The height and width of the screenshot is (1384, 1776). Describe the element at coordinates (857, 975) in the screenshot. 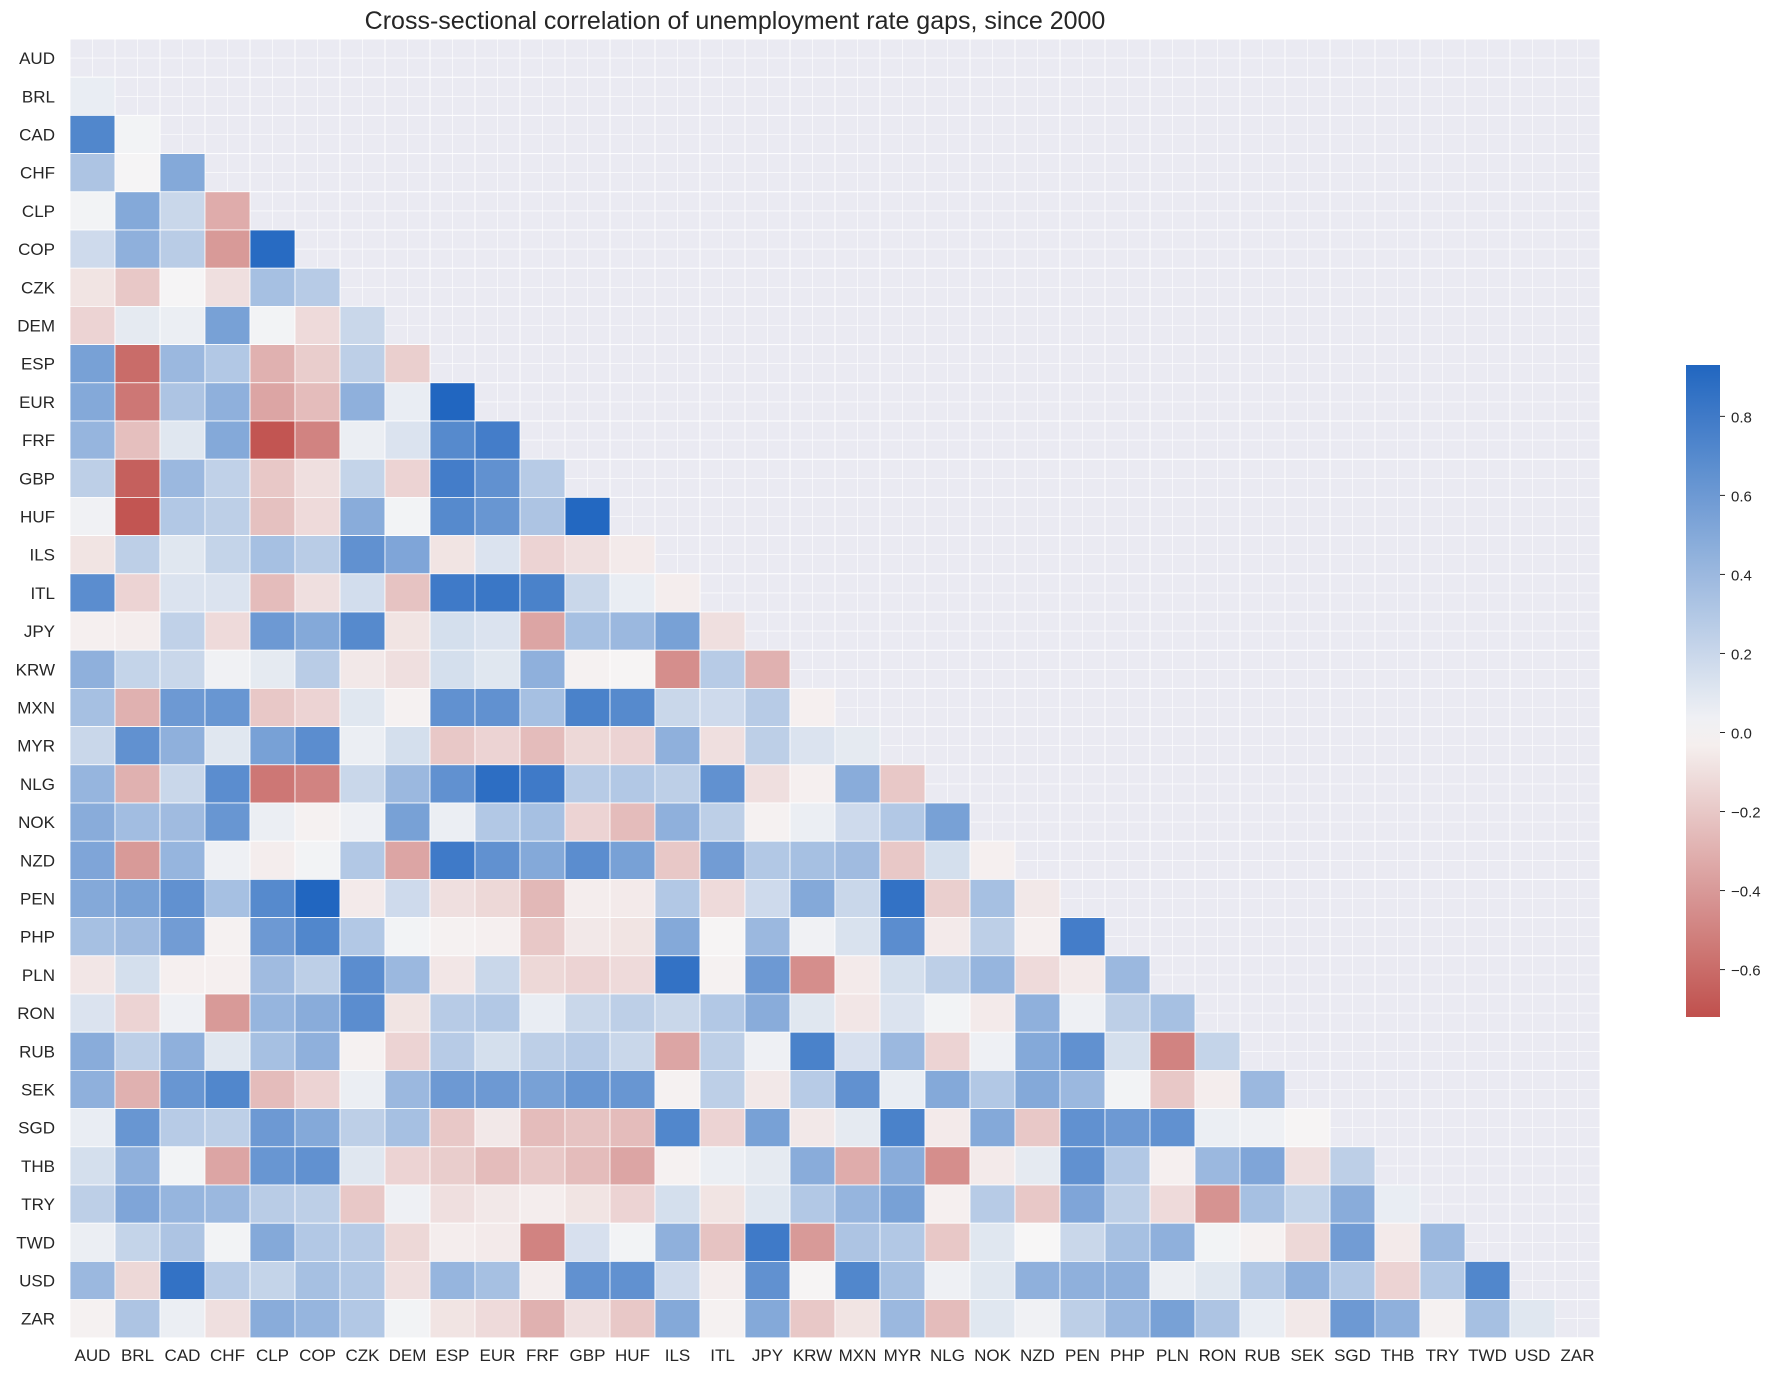

I see `heatmap-cell-PLN-MXN` at that location.